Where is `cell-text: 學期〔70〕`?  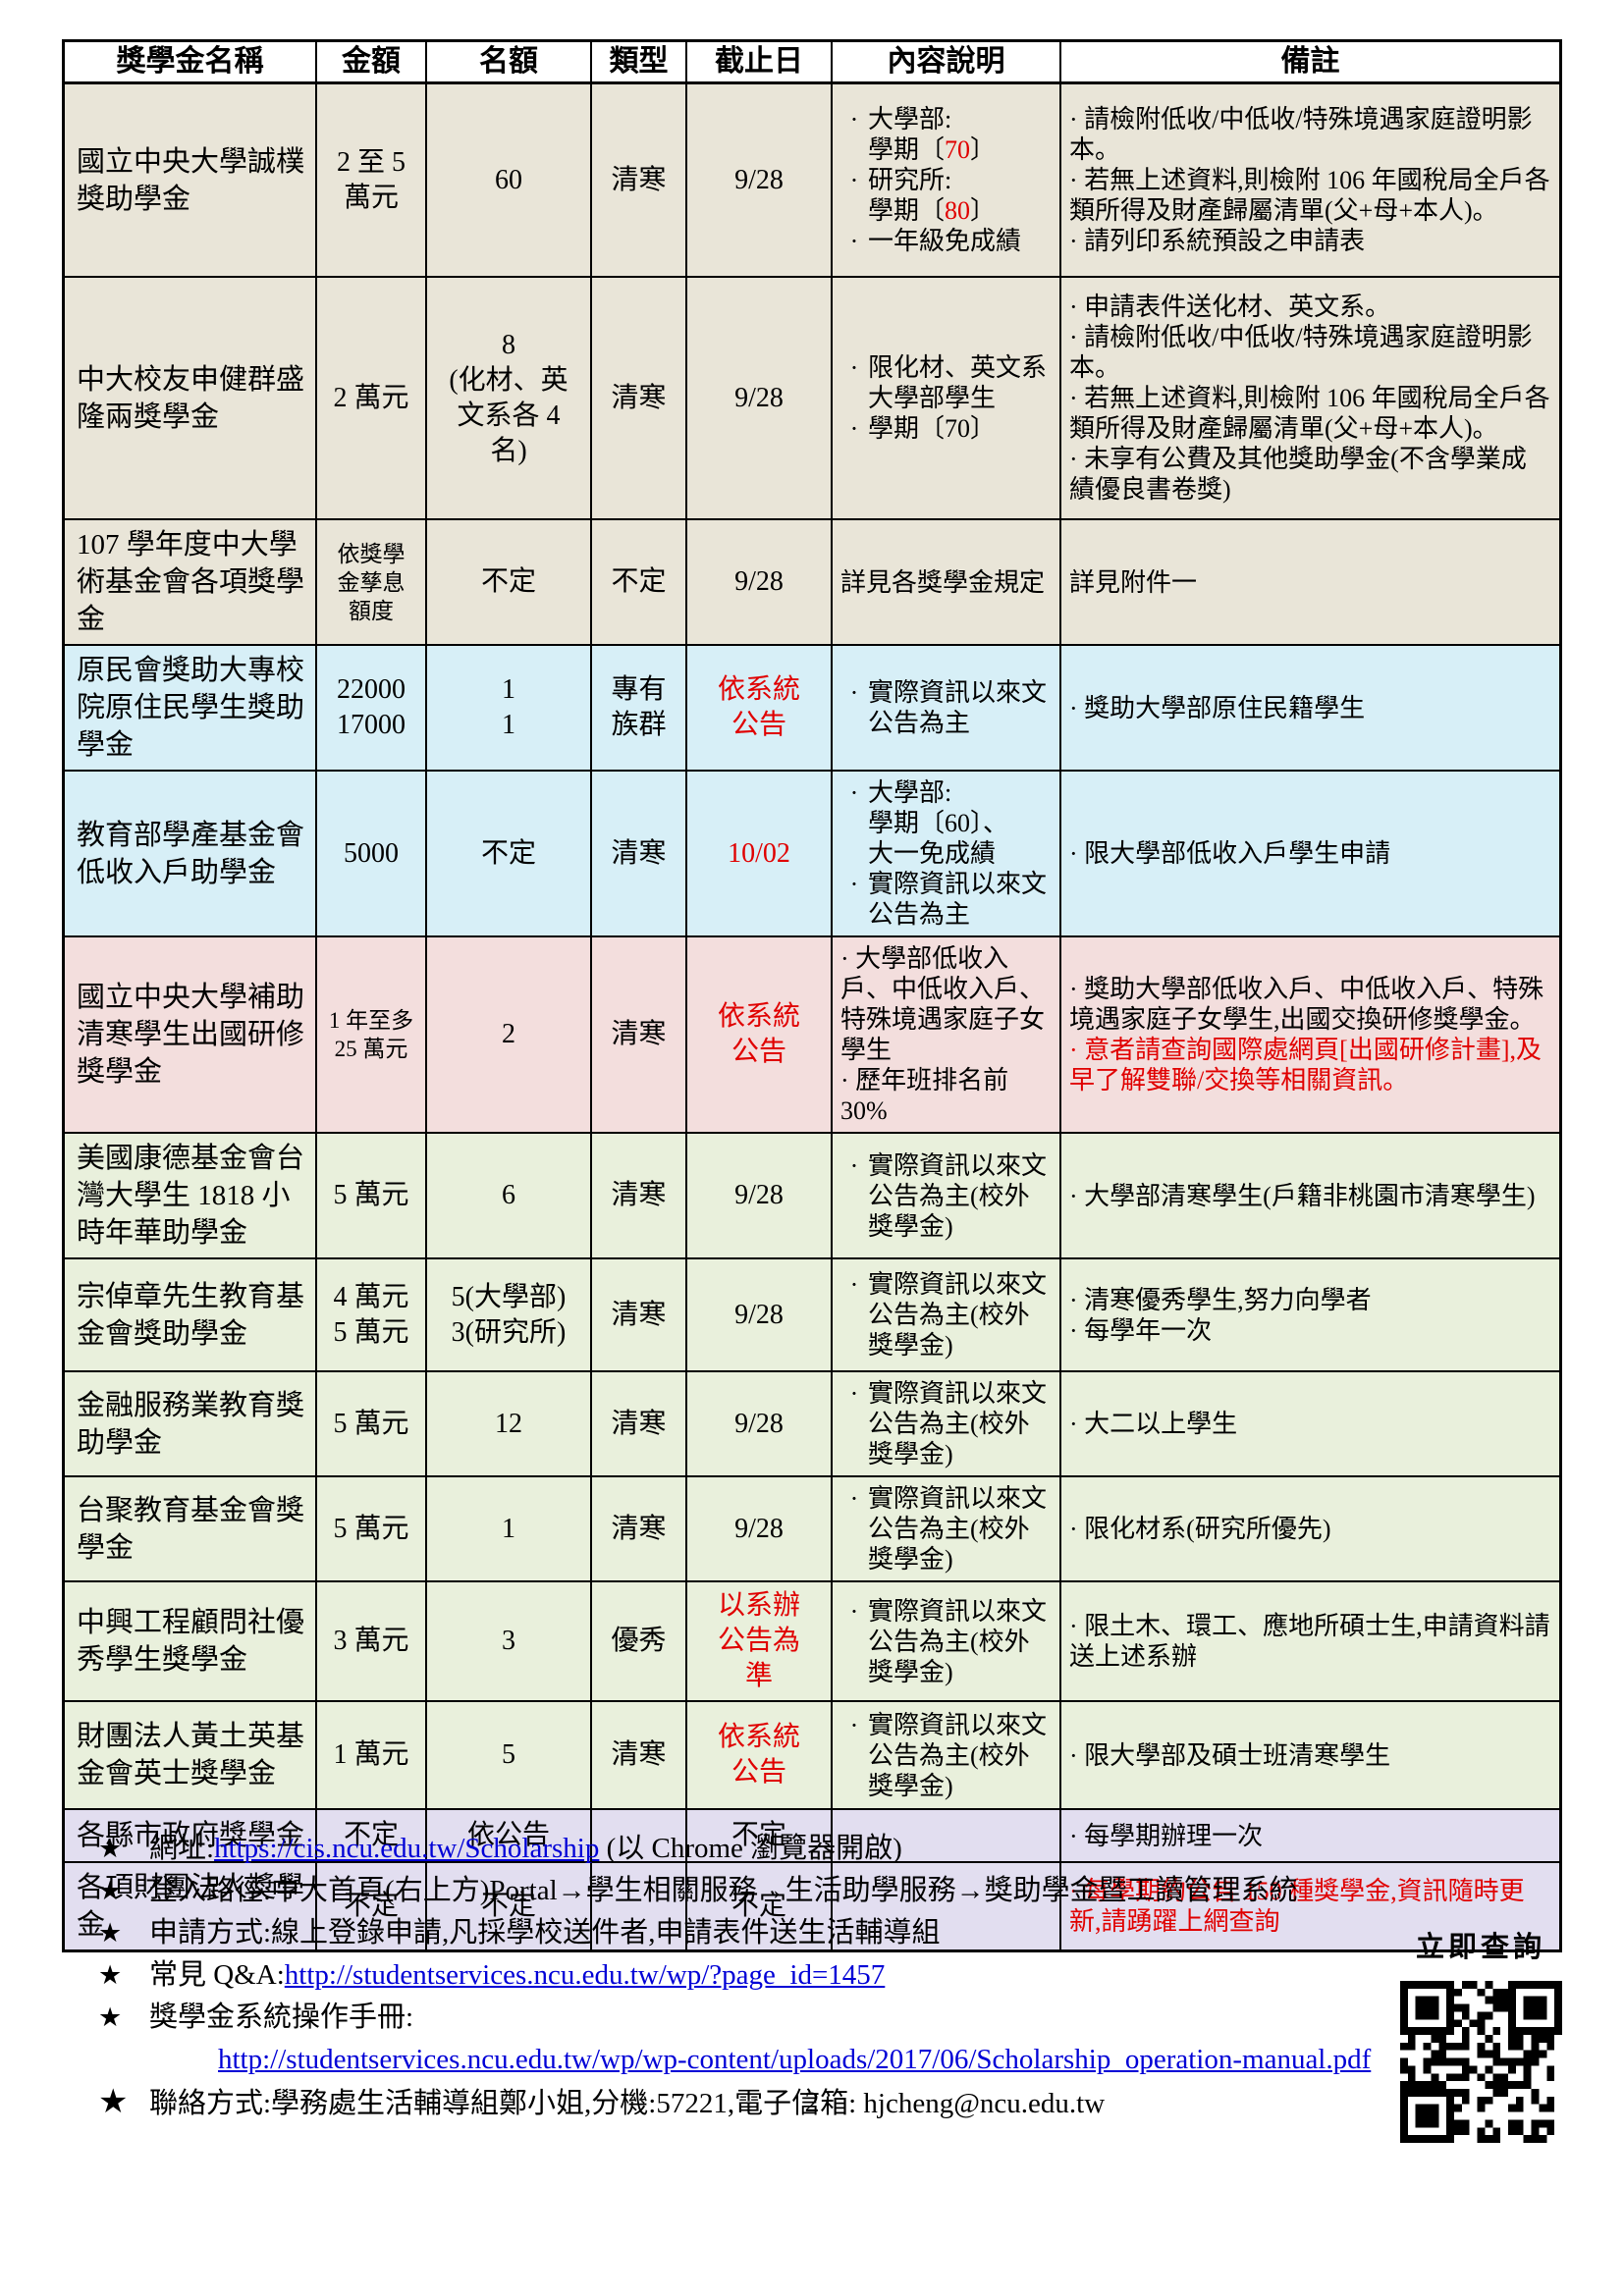 cell-text: 學期〔70〕 is located at coordinates (932, 150).